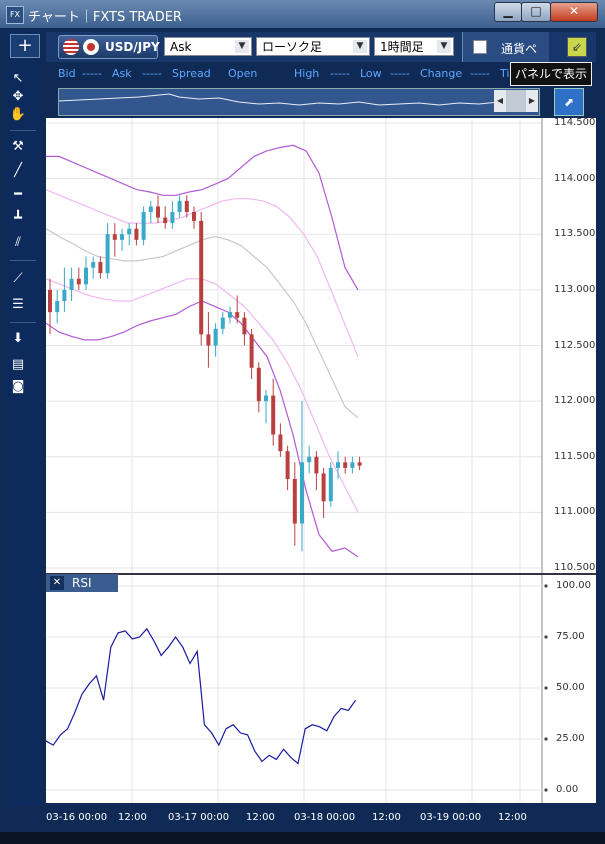  What do you see at coordinates (536, 12) in the screenshot?
I see `maximize-button: □` at bounding box center [536, 12].